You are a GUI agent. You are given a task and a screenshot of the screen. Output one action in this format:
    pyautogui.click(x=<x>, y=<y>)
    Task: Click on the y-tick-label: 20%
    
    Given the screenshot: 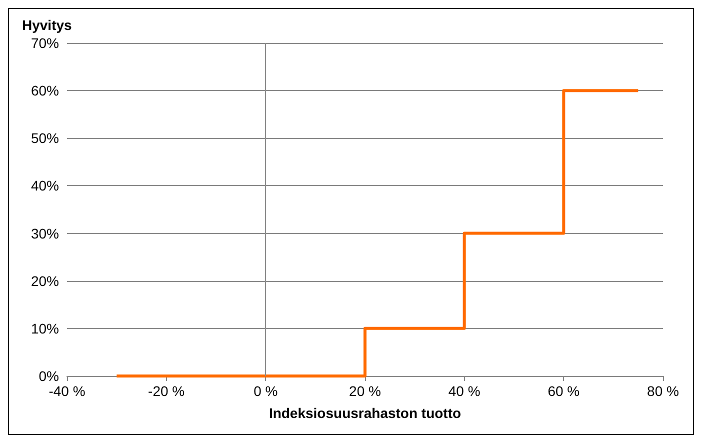 What is the action you would take?
    pyautogui.click(x=44, y=280)
    